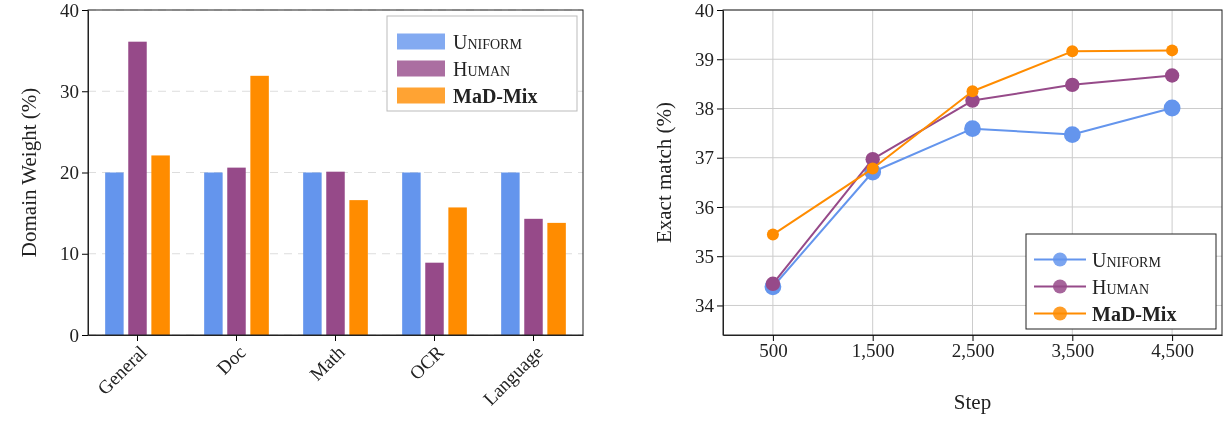 Image resolution: width=1228 pixels, height=429 pixels. I want to click on x-tick-label: 500, so click(773, 351).